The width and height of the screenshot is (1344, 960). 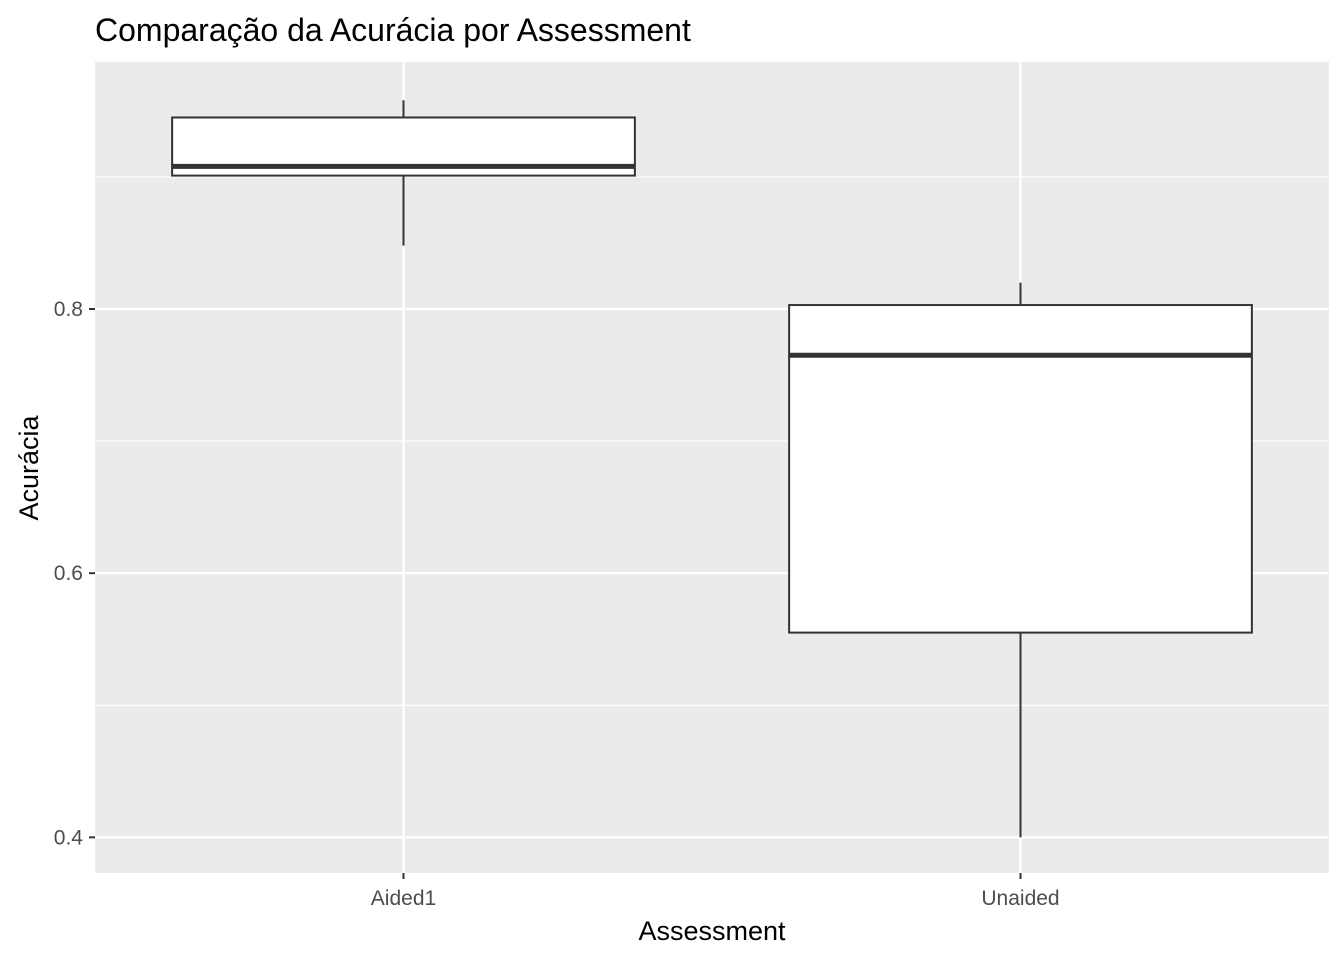 I want to click on y-tick-label: 0.6, so click(x=68, y=573).